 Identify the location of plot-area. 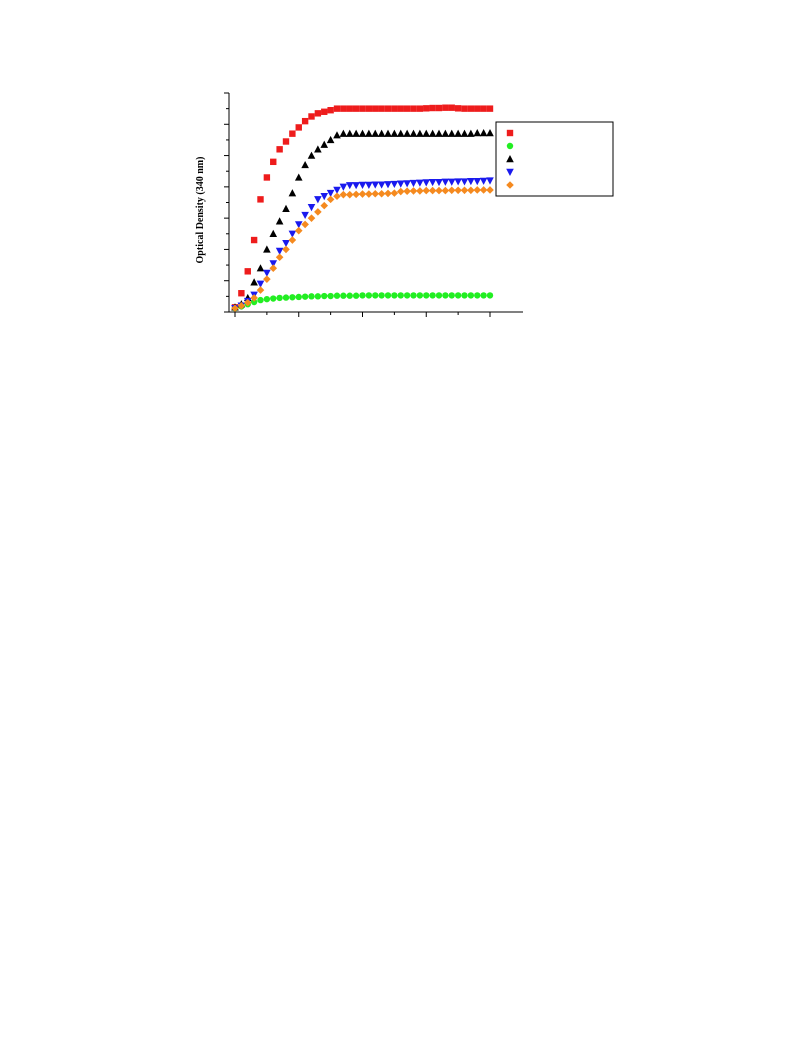
(362, 208).